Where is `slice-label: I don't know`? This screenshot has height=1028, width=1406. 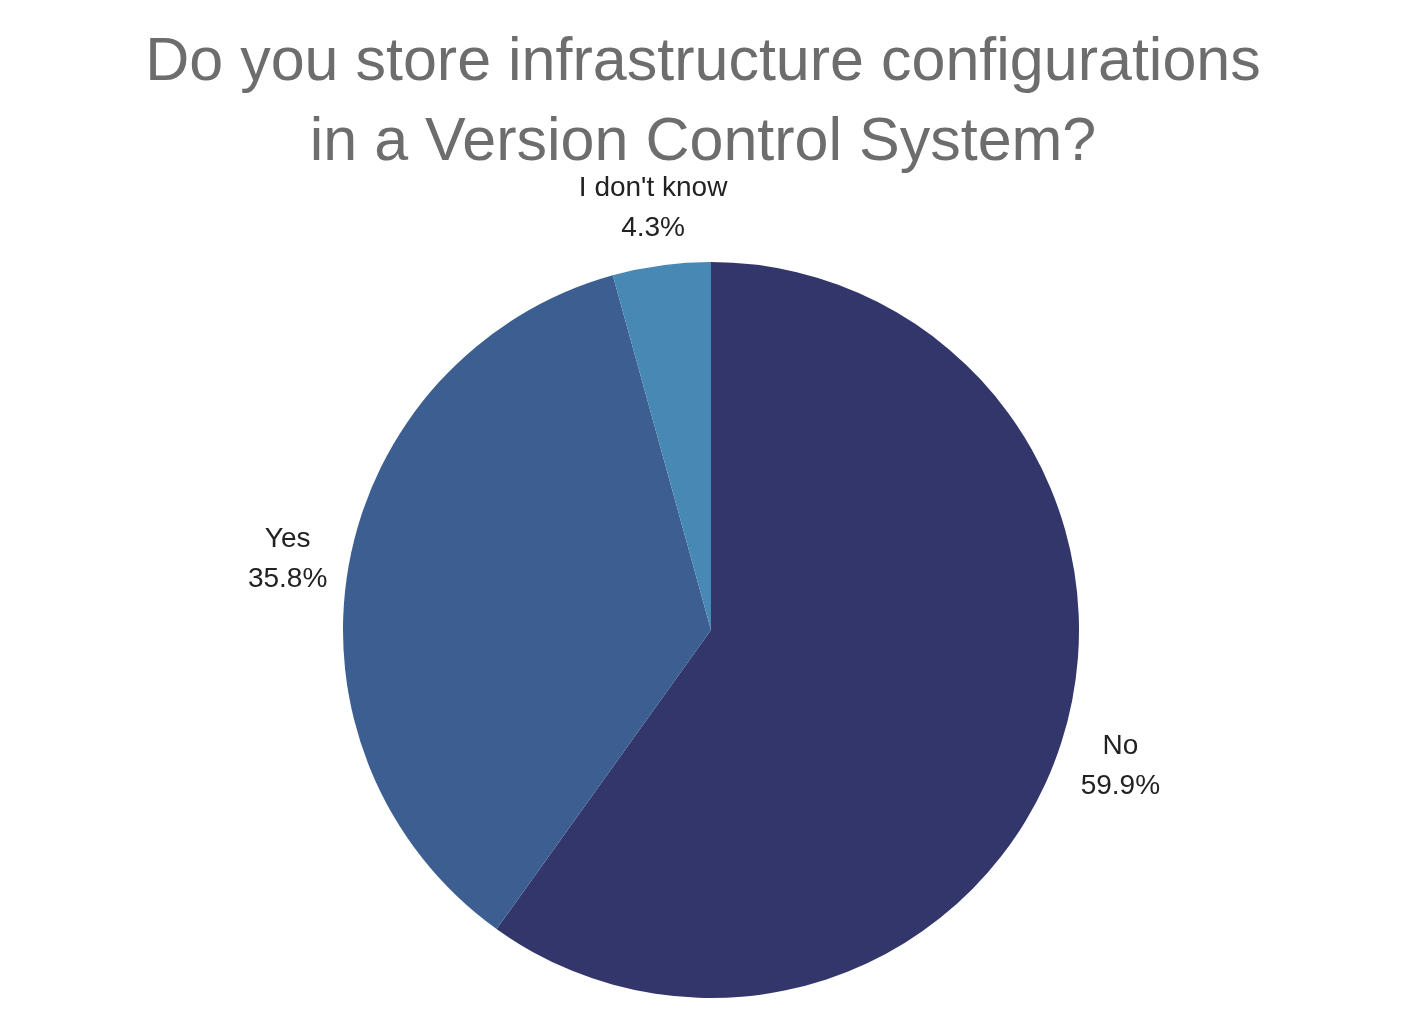 slice-label: I don't know is located at coordinates (653, 186).